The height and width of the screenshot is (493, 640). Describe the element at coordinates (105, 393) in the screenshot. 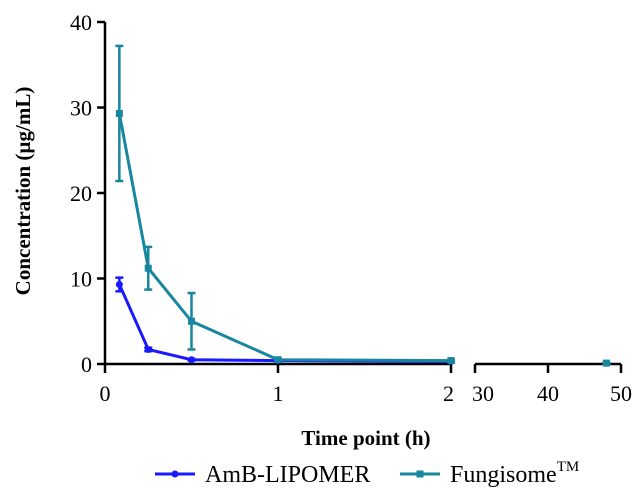

I see `x-tick-label: 0` at that location.